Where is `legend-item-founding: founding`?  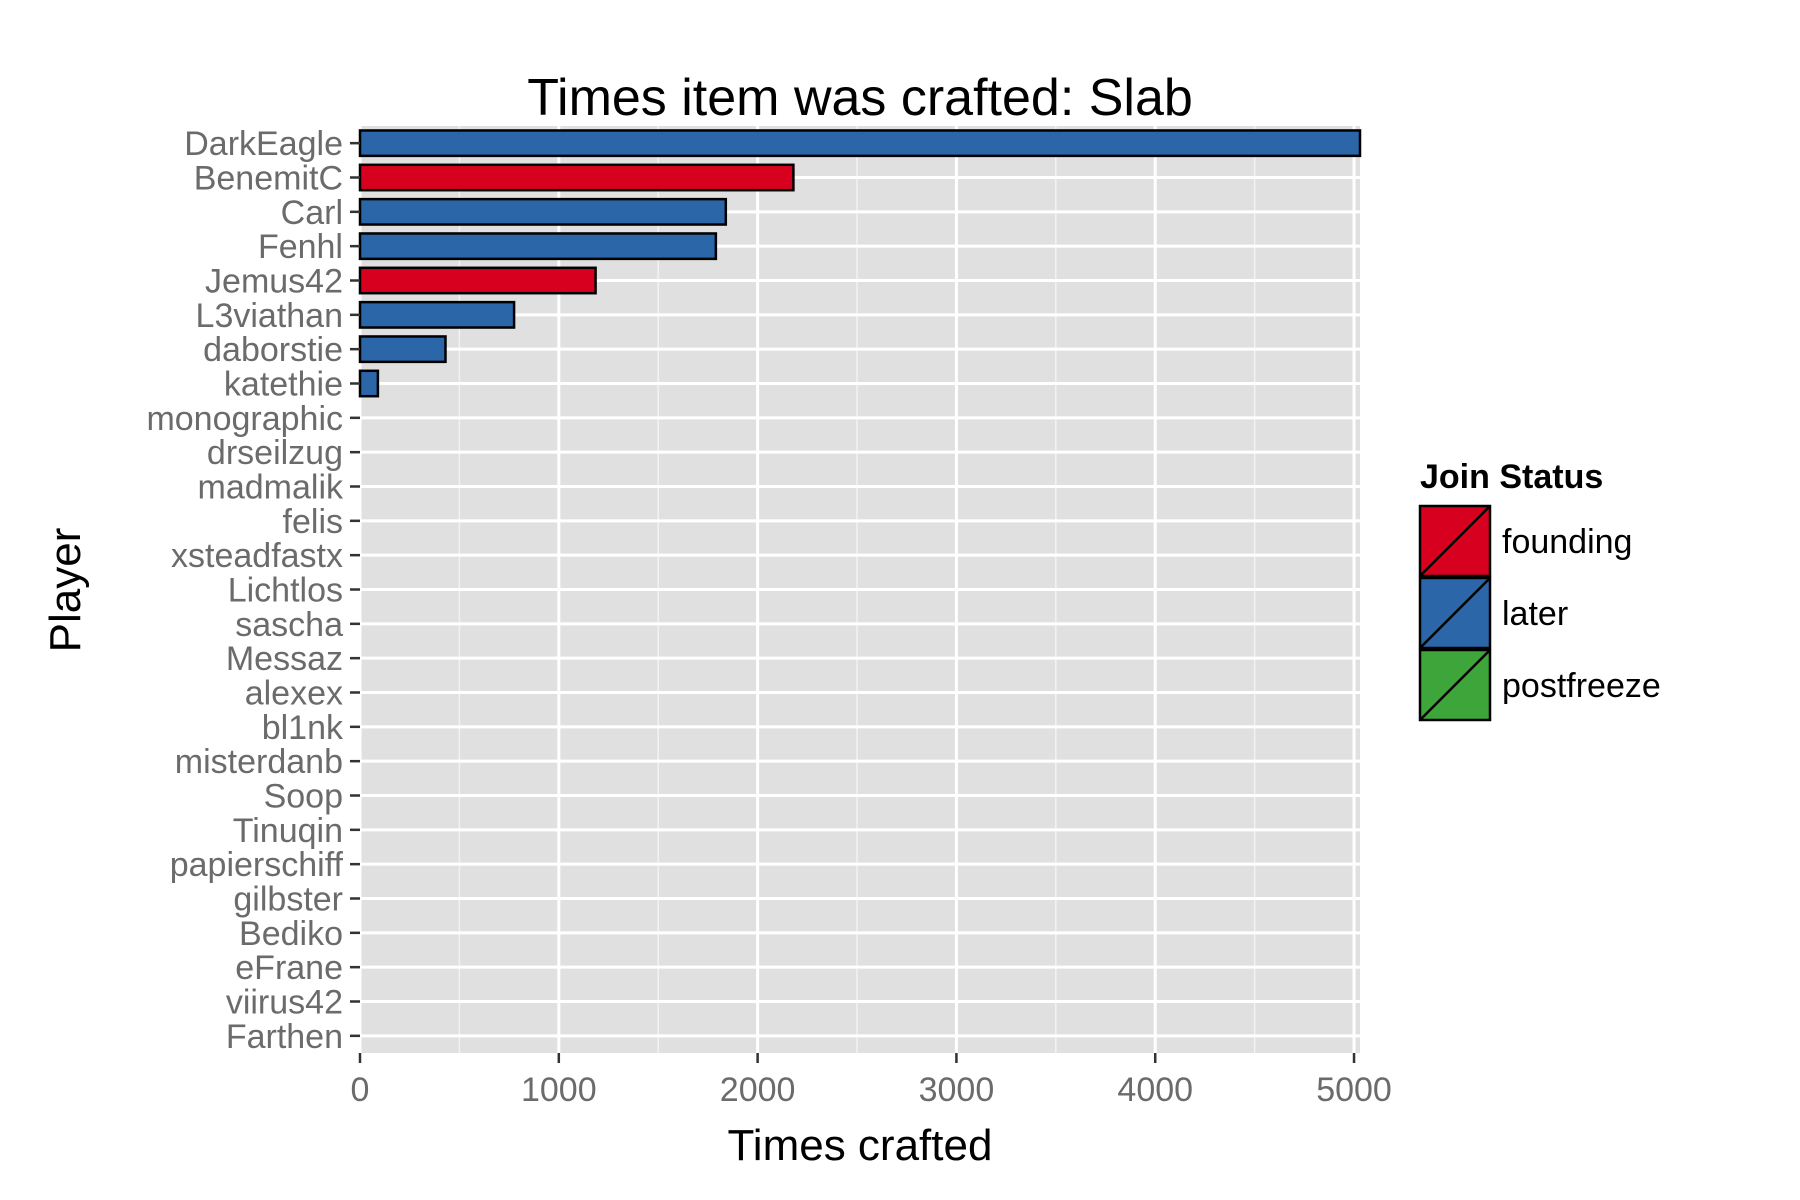 legend-item-founding: founding is located at coordinates (1525, 541).